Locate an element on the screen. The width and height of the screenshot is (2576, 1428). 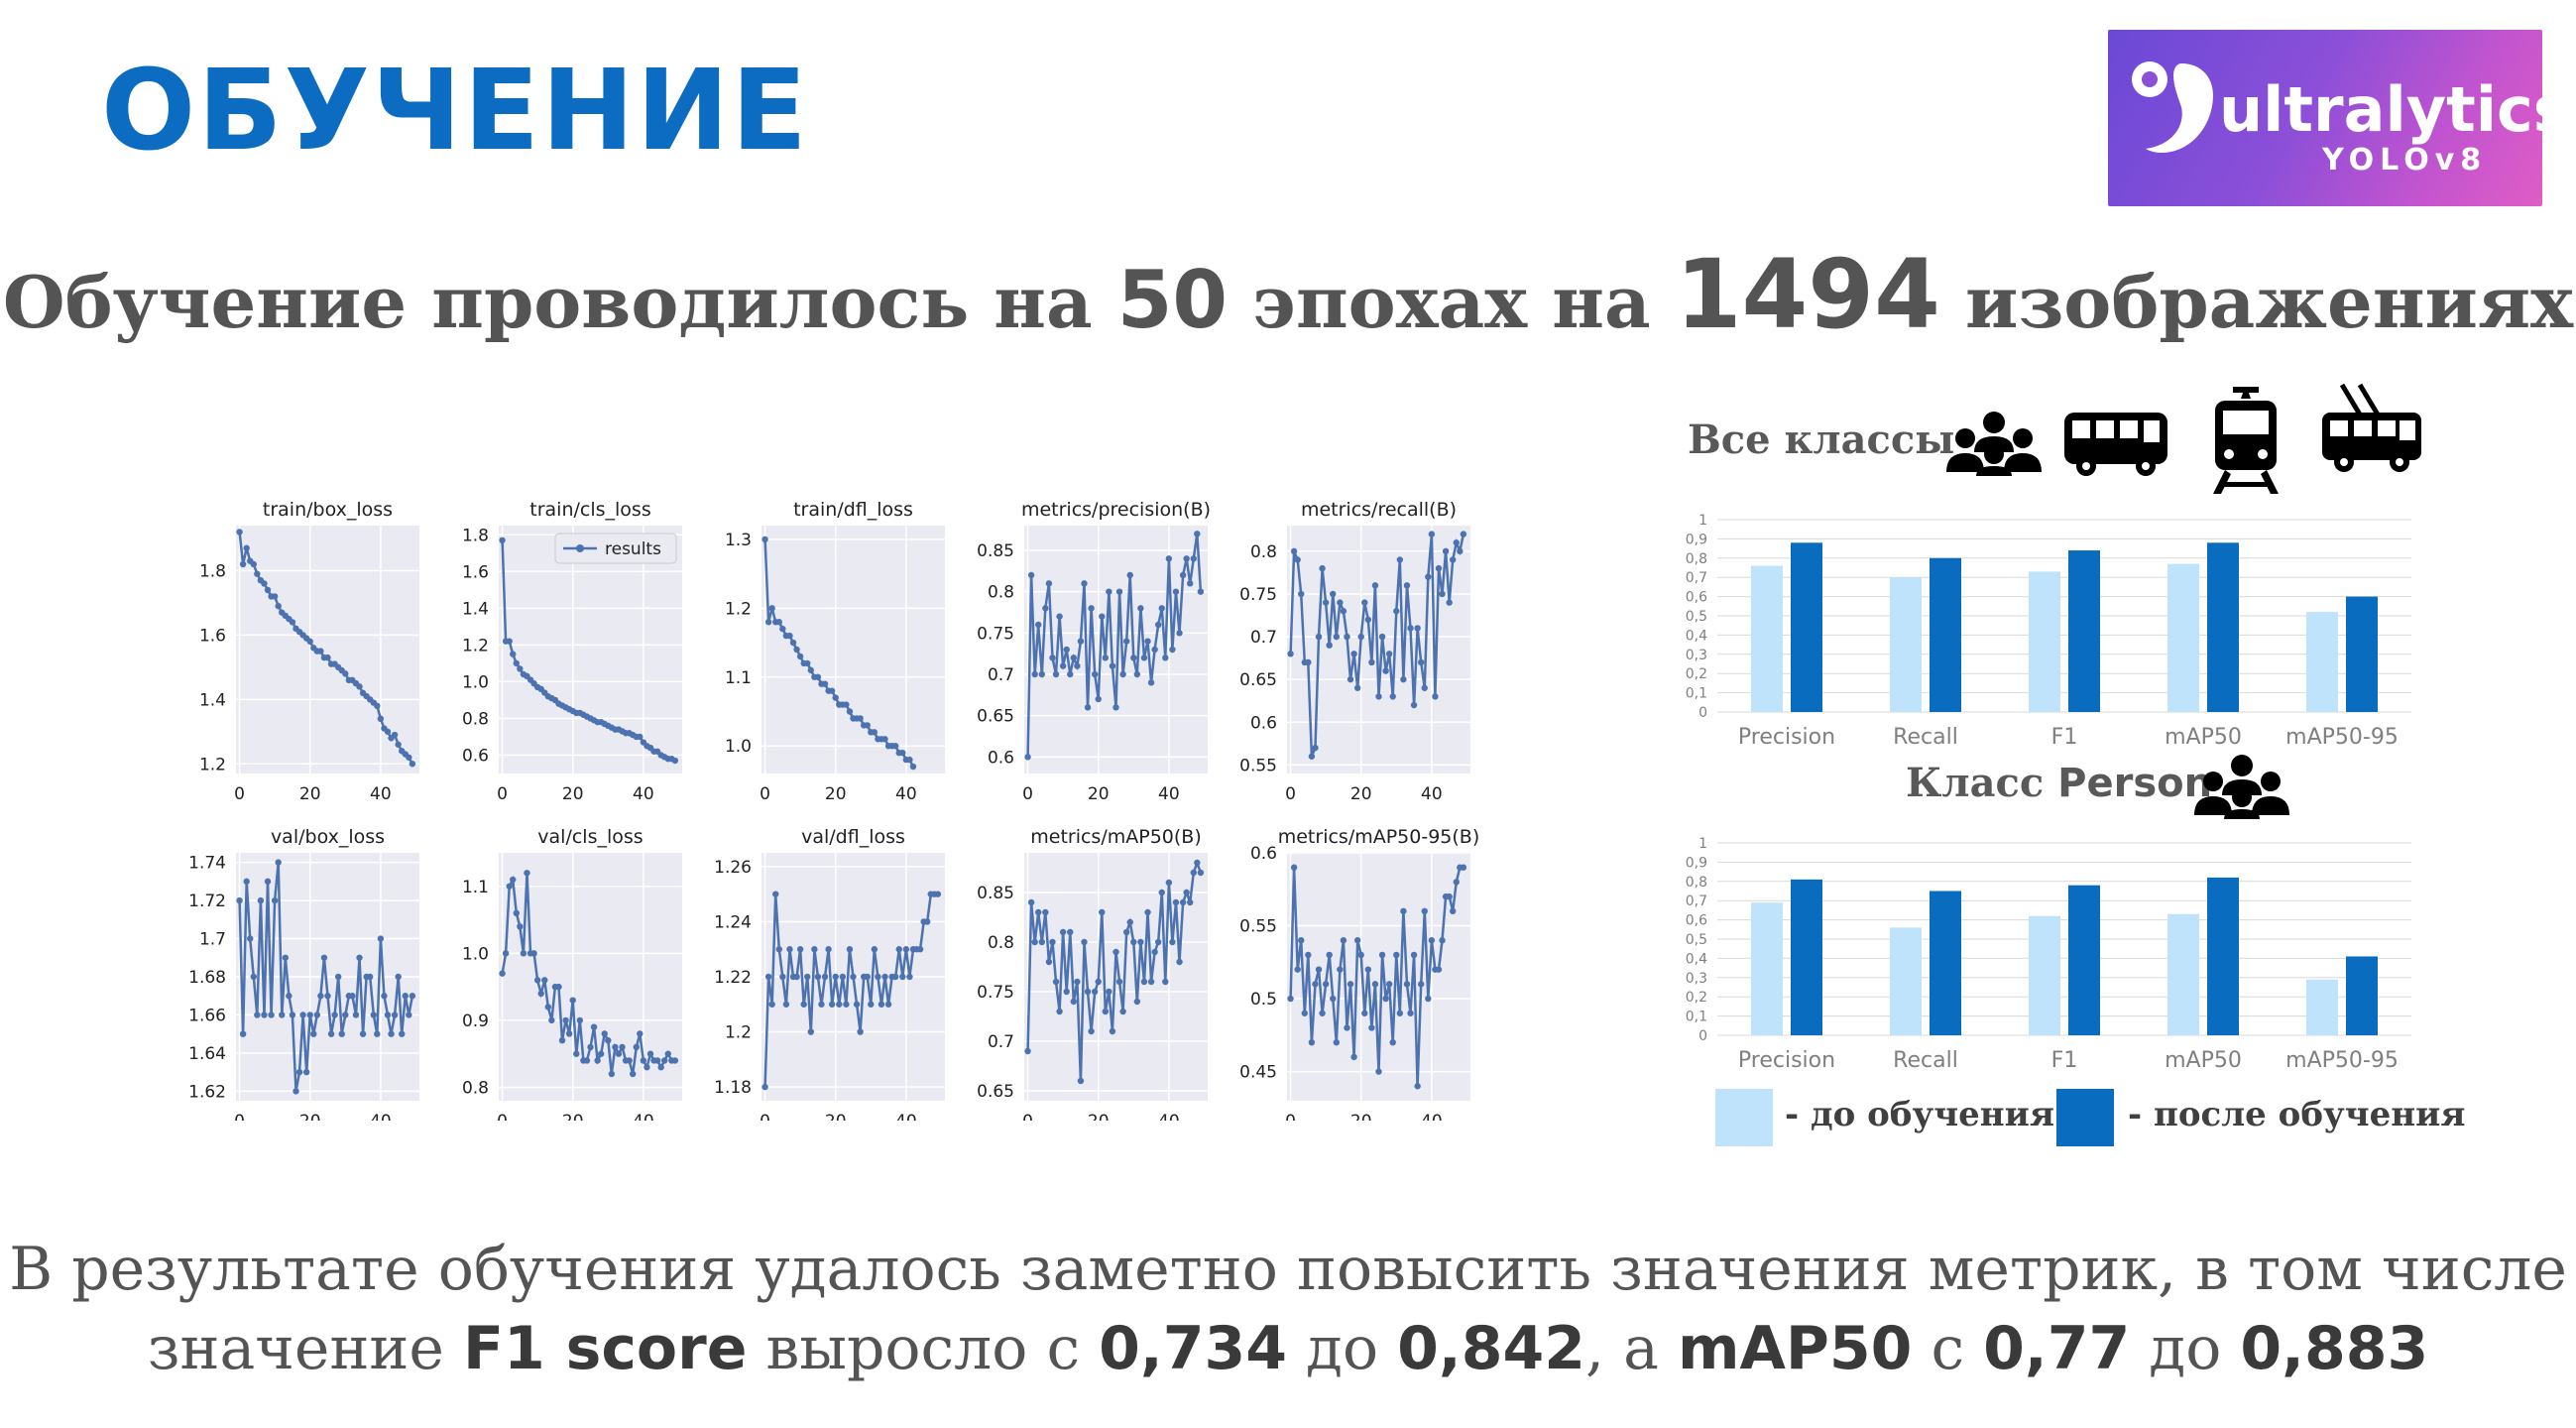
conclusion-part: , а is located at coordinates (1631, 1348).